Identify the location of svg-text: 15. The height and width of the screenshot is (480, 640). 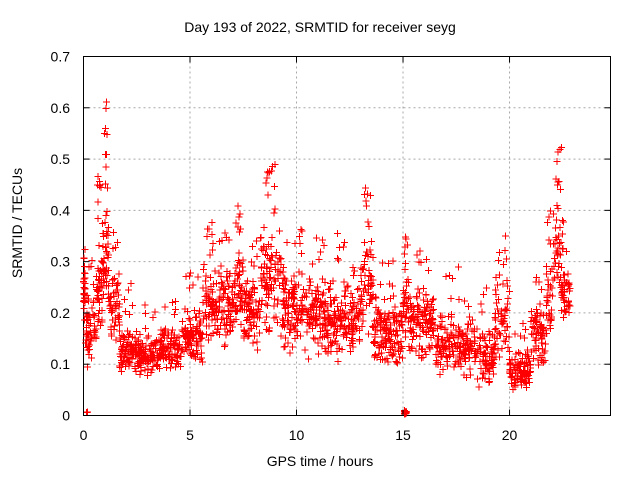
(403, 435).